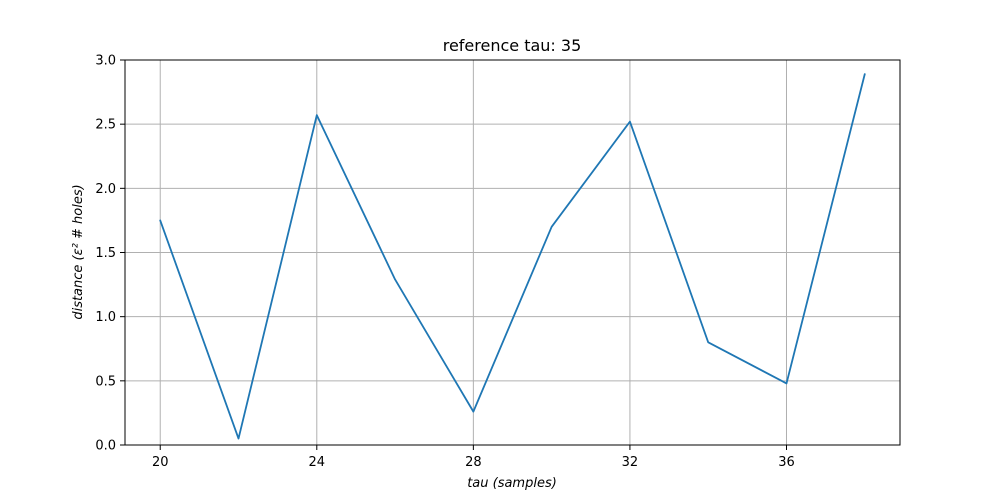 The width and height of the screenshot is (1000, 500). What do you see at coordinates (105, 125) in the screenshot?
I see `y-tick-label: 2.5` at bounding box center [105, 125].